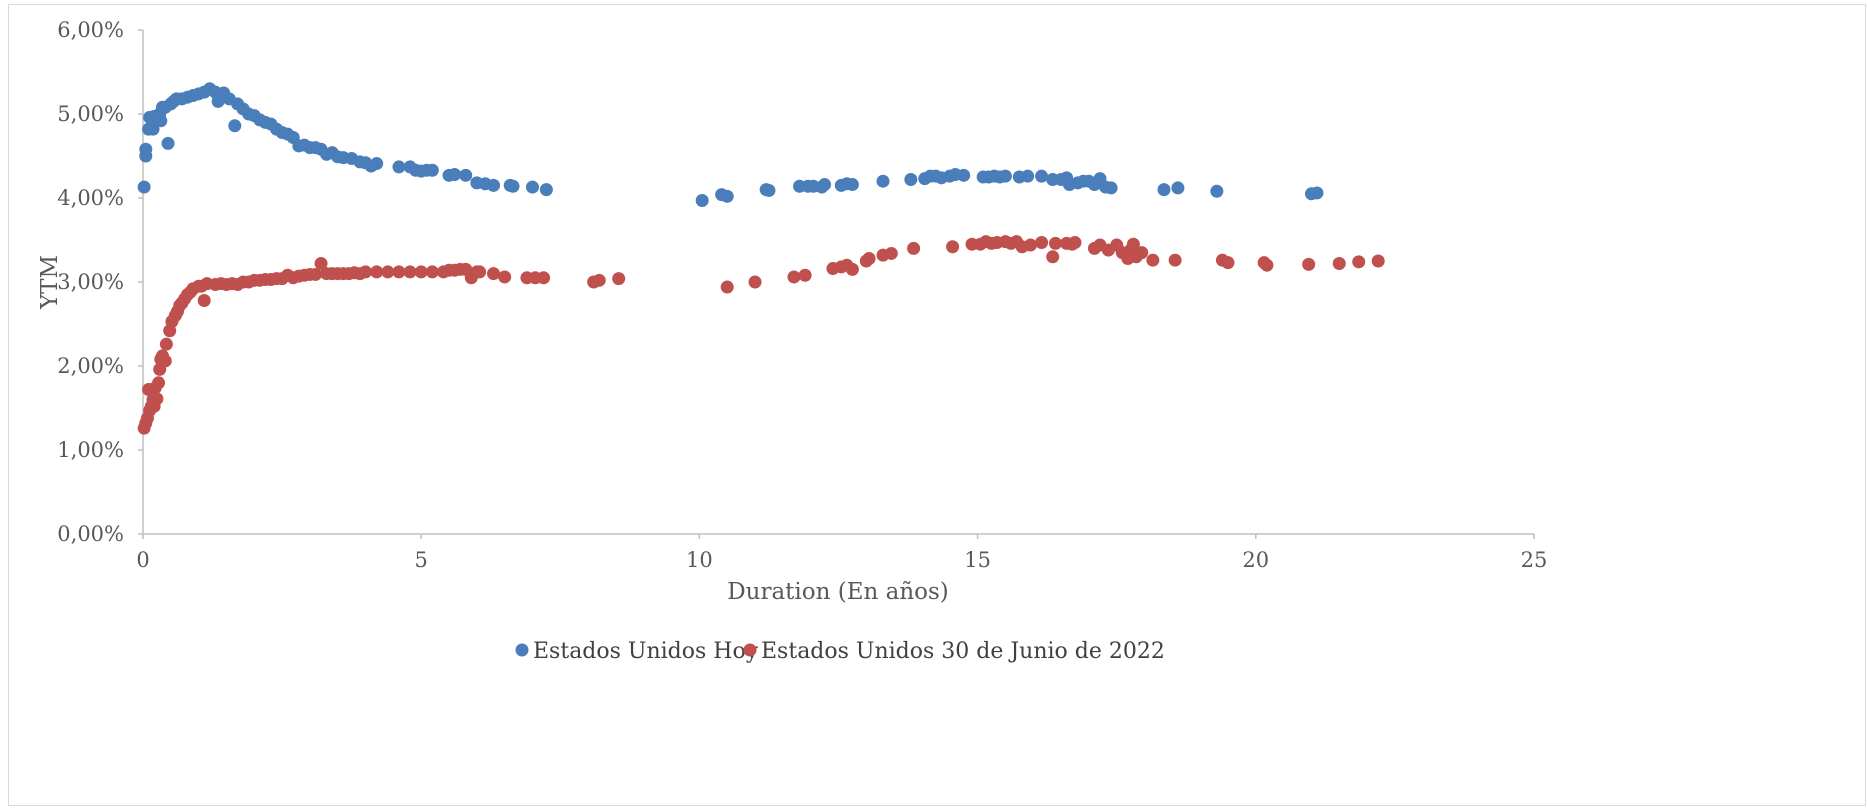 Image resolution: width=1867 pixels, height=808 pixels. Describe the element at coordinates (50, 282) in the screenshot. I see `y-axis-title: YTM` at that location.